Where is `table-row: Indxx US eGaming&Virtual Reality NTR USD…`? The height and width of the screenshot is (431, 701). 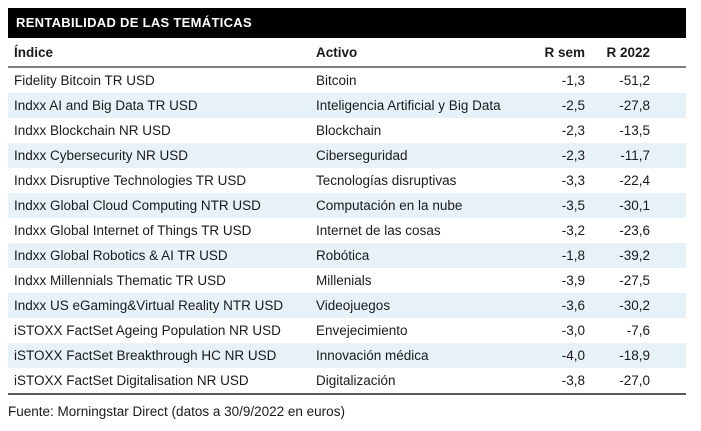
table-row: Indxx US eGaming&Virtual Reality NTR USD… is located at coordinates (347, 305).